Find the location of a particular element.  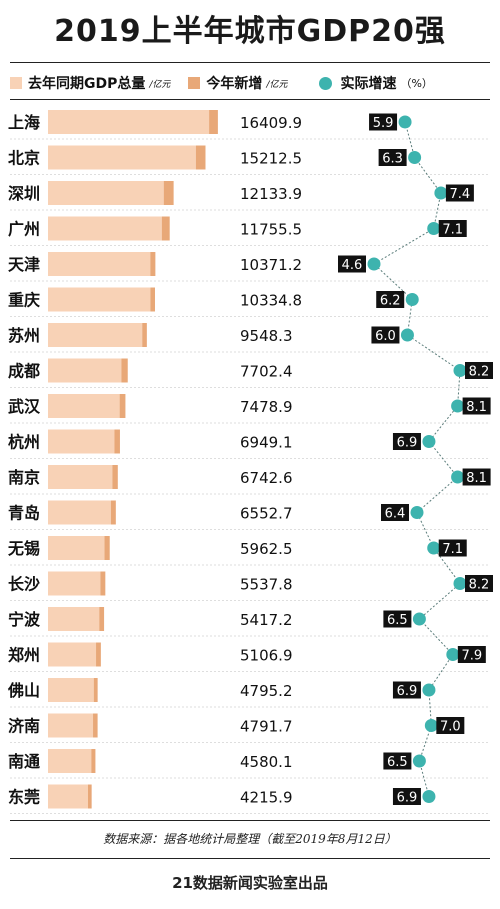

growth-label: 7.9 is located at coordinates (471, 656).